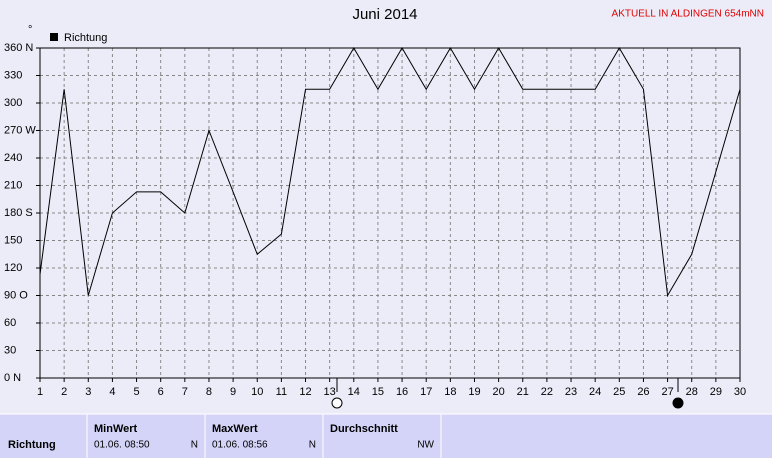  I want to click on legend-swatch, so click(54, 37).